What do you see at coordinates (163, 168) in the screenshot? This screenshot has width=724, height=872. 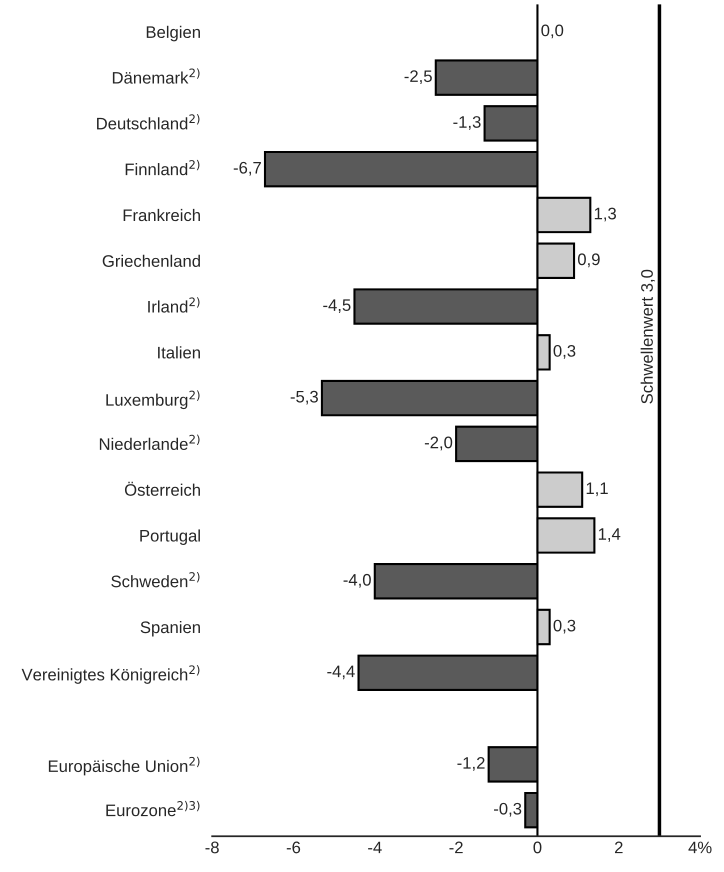 I see `y-tick-label: Finnland$^{2)}$` at bounding box center [163, 168].